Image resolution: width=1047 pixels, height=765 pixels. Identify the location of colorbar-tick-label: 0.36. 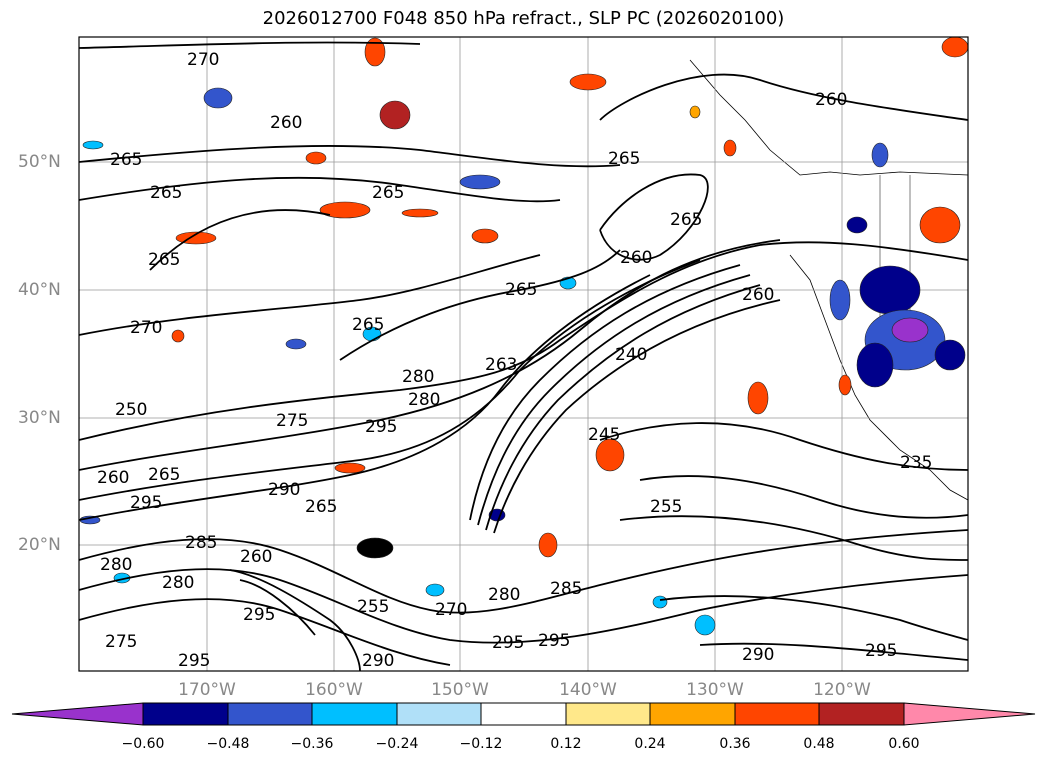
(735, 744).